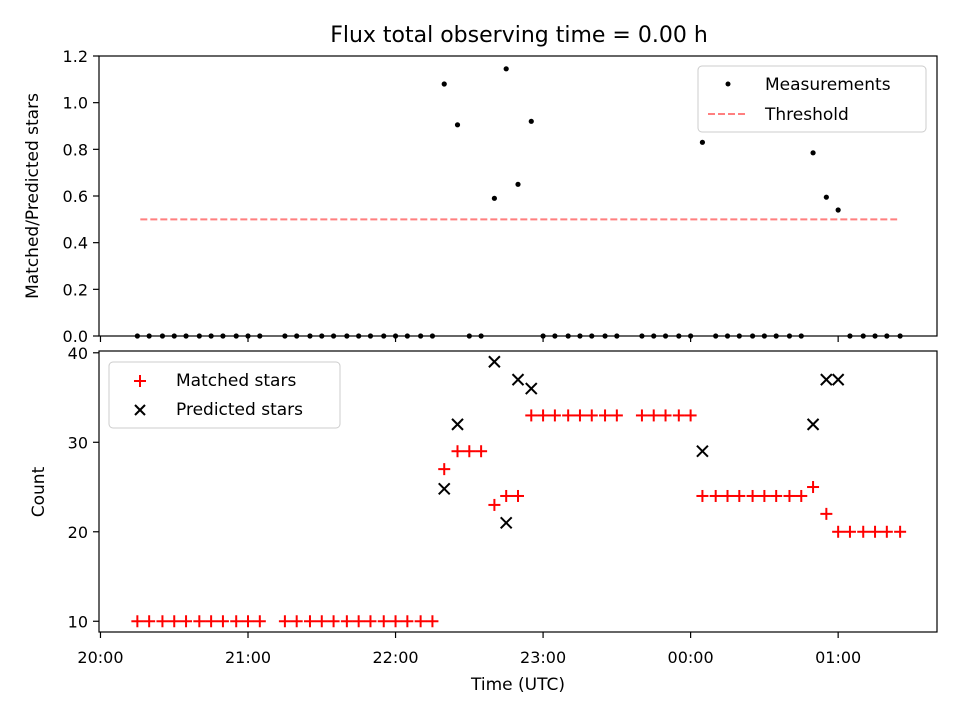  Describe the element at coordinates (78, 532) in the screenshot. I see `bottom-y-tick-label: 20` at that location.